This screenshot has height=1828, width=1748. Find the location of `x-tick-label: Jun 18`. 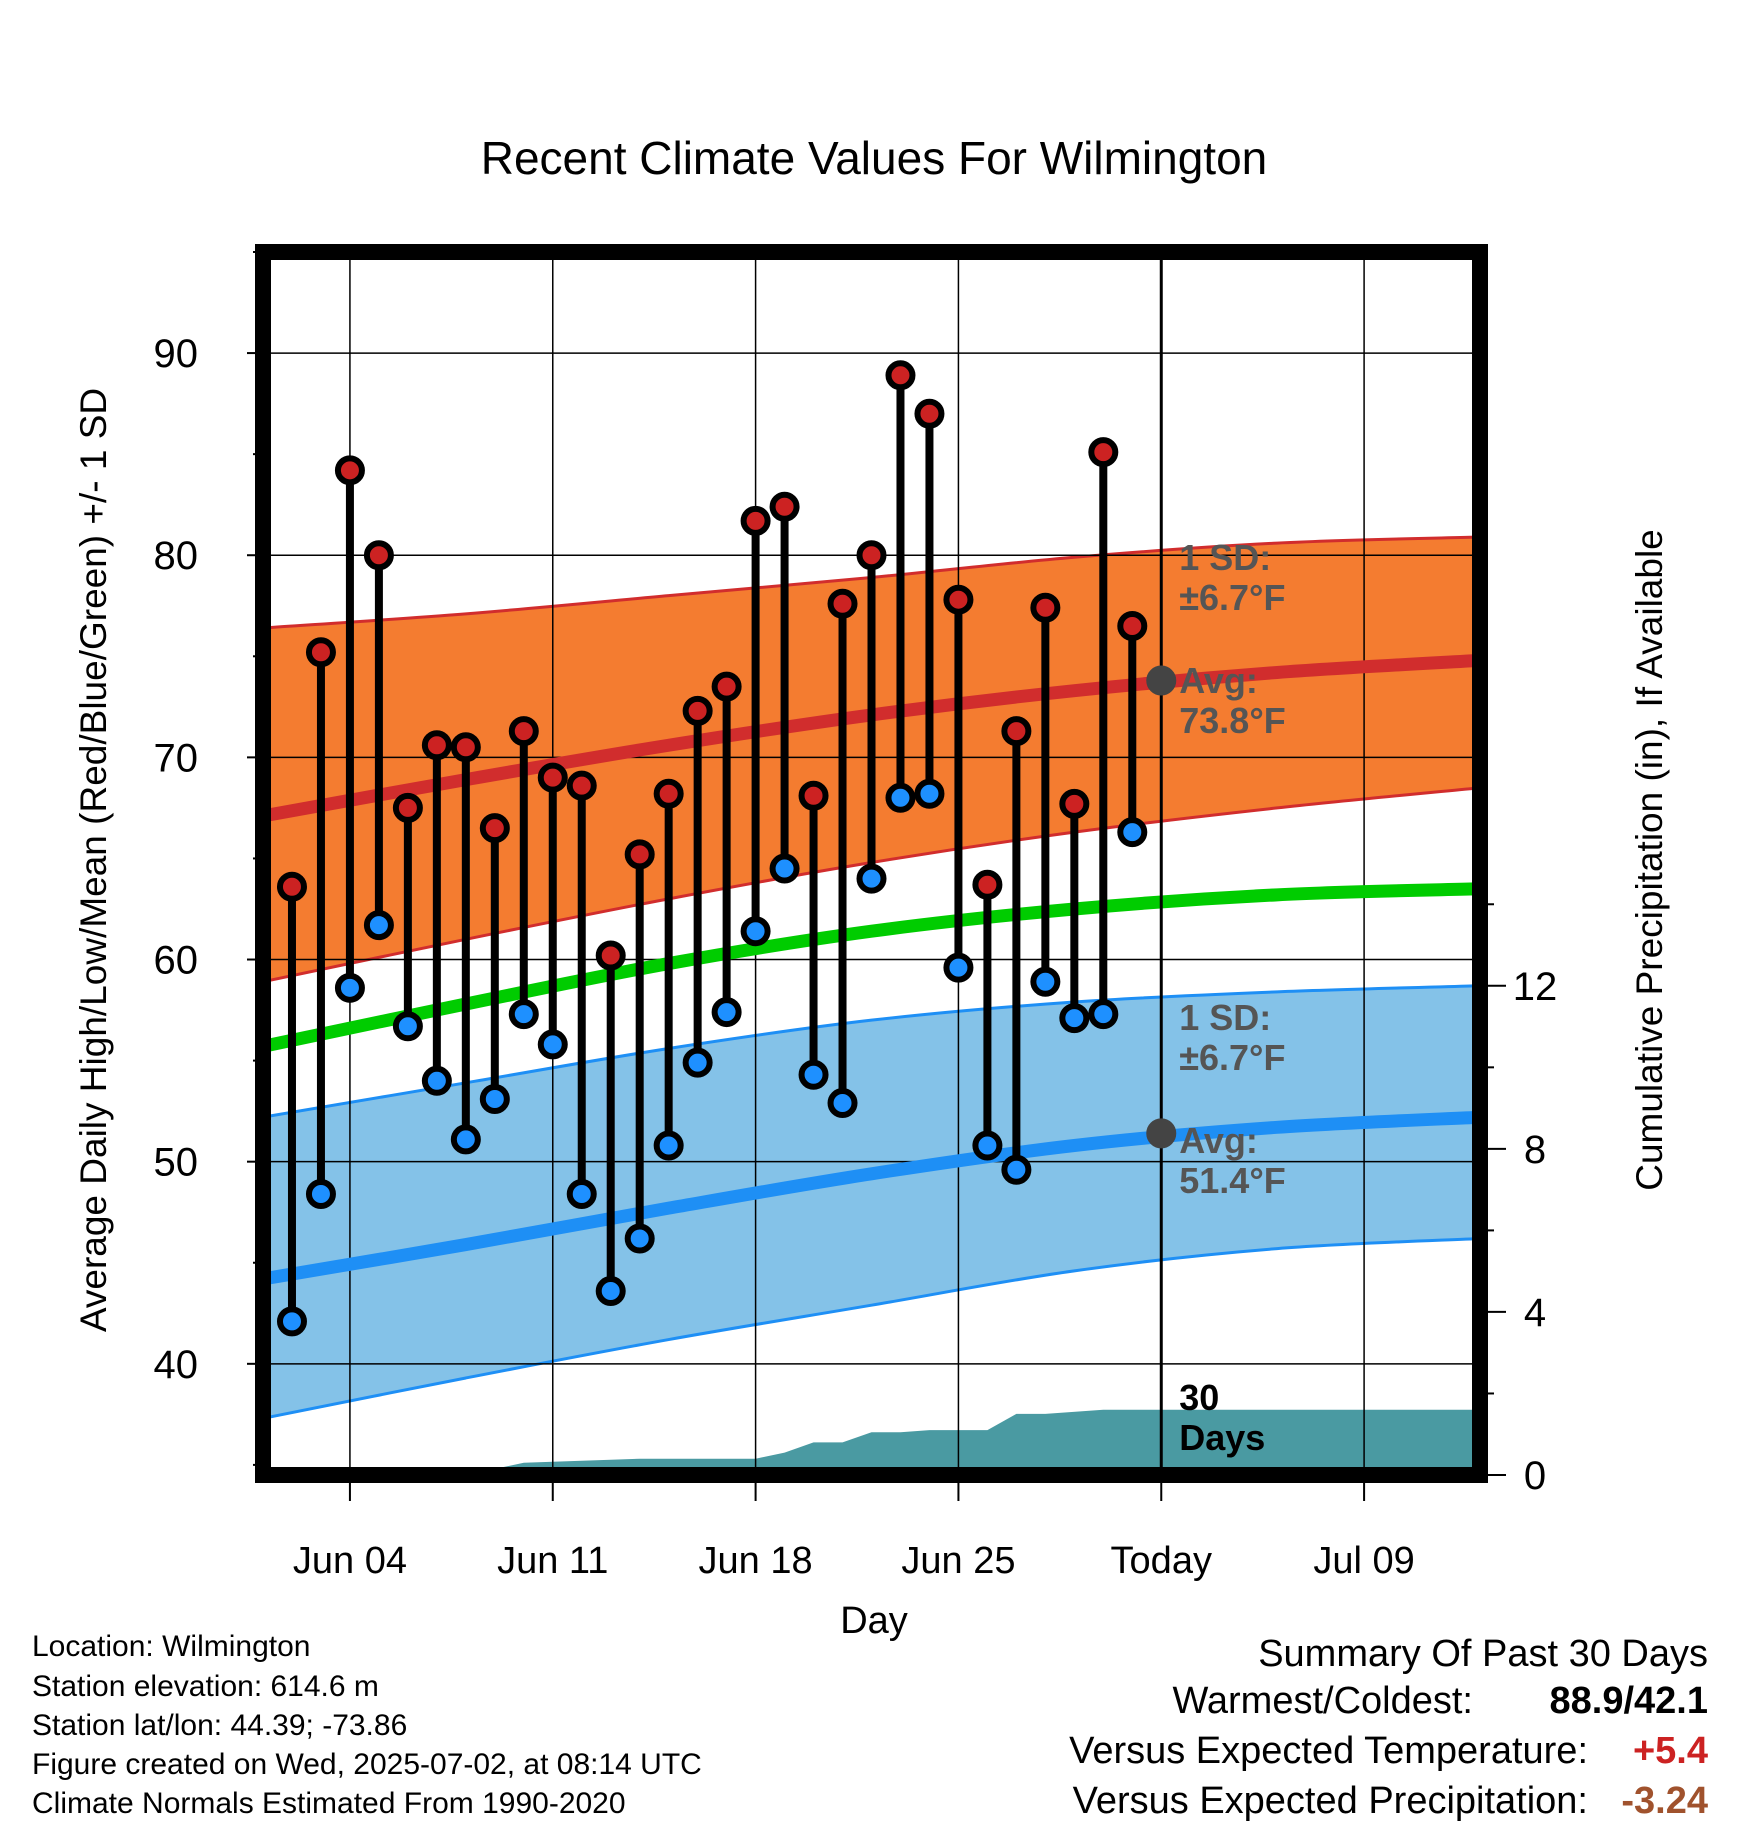

x-tick-label: Jun 18 is located at coordinates (756, 1561).